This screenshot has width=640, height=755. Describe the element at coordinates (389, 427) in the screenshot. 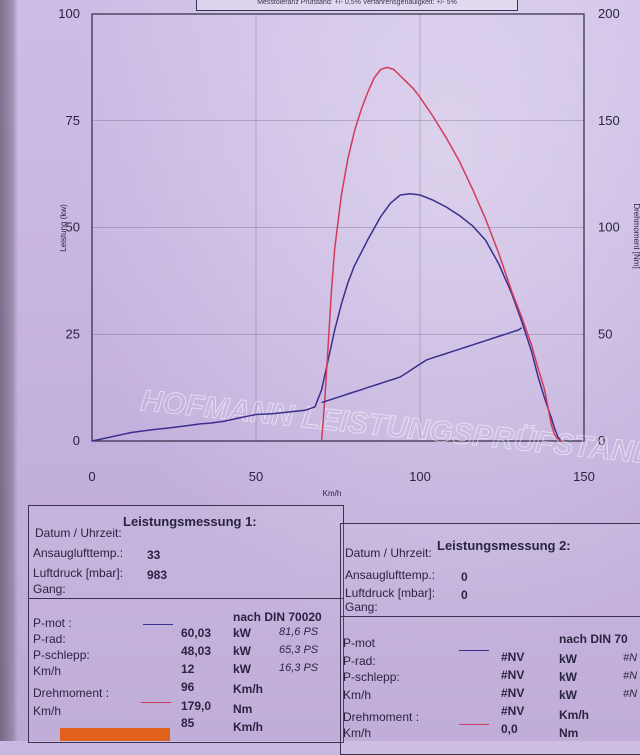

I see `watermark: HOFMANN LEISTUNGSPRÜFSTAND` at that location.